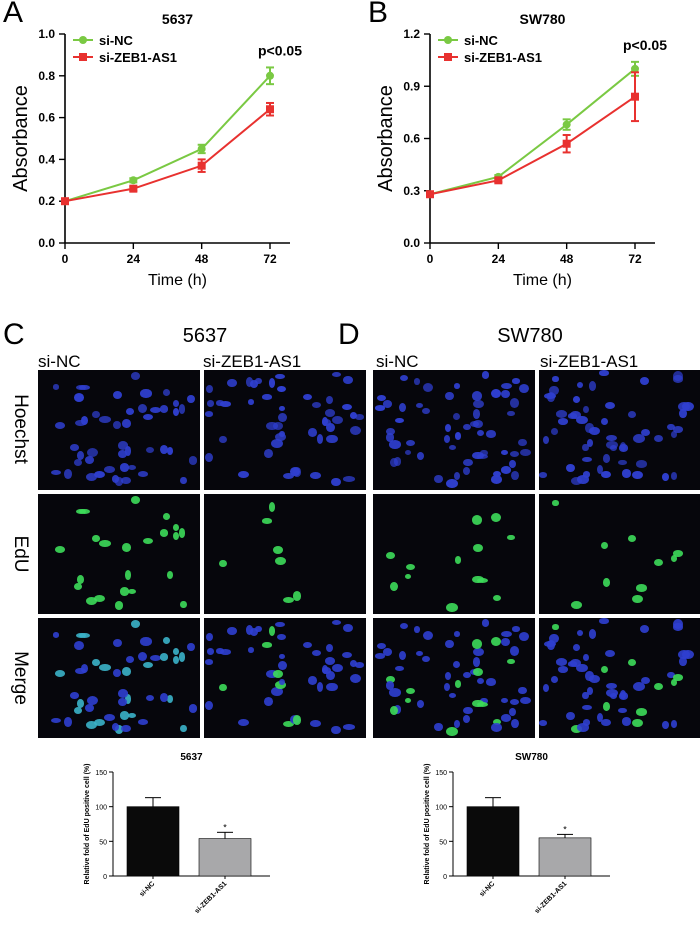  Describe the element at coordinates (565, 829) in the screenshot. I see `significance-star: *` at that location.